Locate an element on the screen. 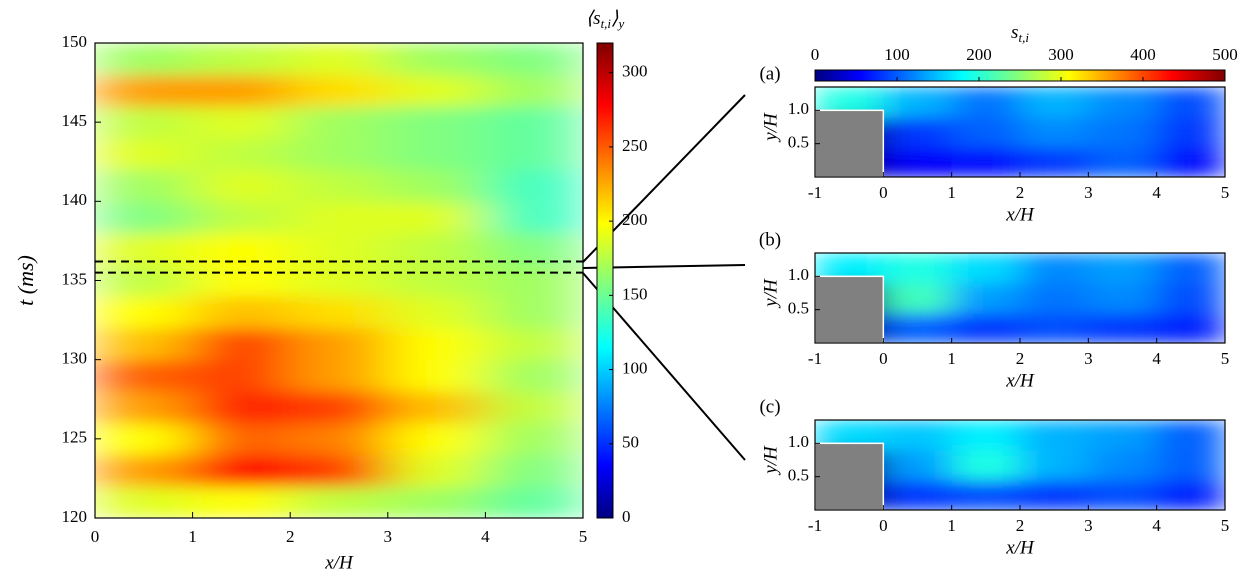 This screenshot has width=1247, height=579. x-axis-label: x/H is located at coordinates (1020, 547).